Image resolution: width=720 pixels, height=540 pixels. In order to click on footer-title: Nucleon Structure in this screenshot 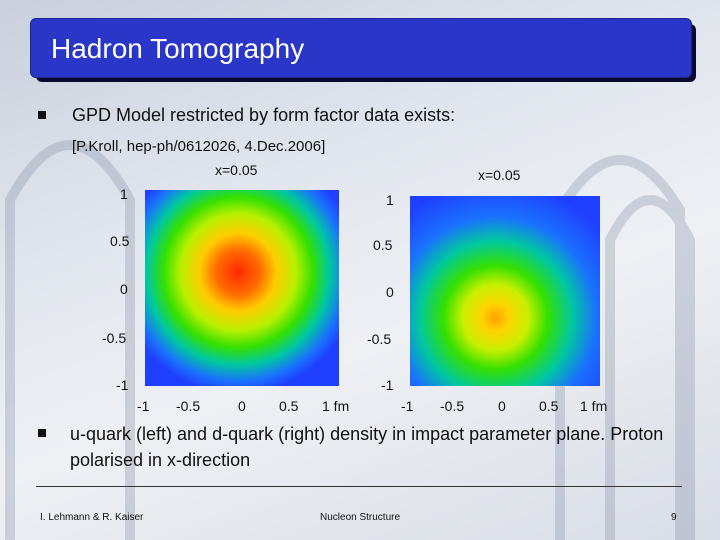, I will do `click(360, 517)`.